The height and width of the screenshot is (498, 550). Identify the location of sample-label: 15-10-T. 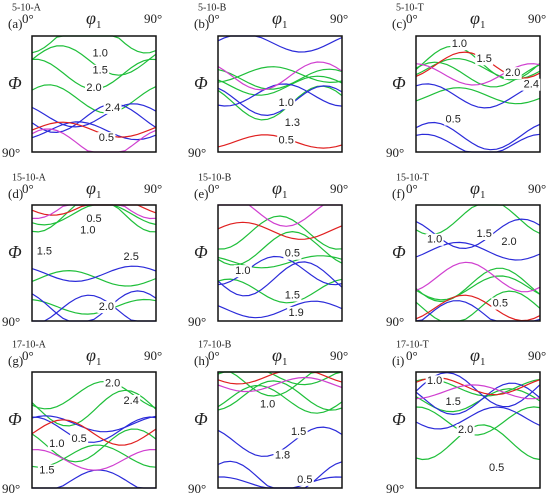
(412, 177).